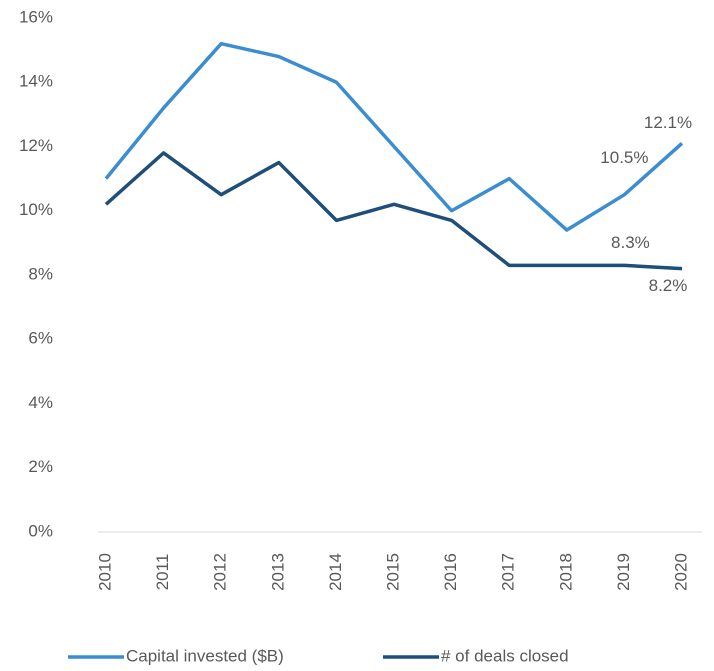 Image resolution: width=714 pixels, height=671 pixels. What do you see at coordinates (40, 466) in the screenshot?
I see `y-tick-label: 2%` at bounding box center [40, 466].